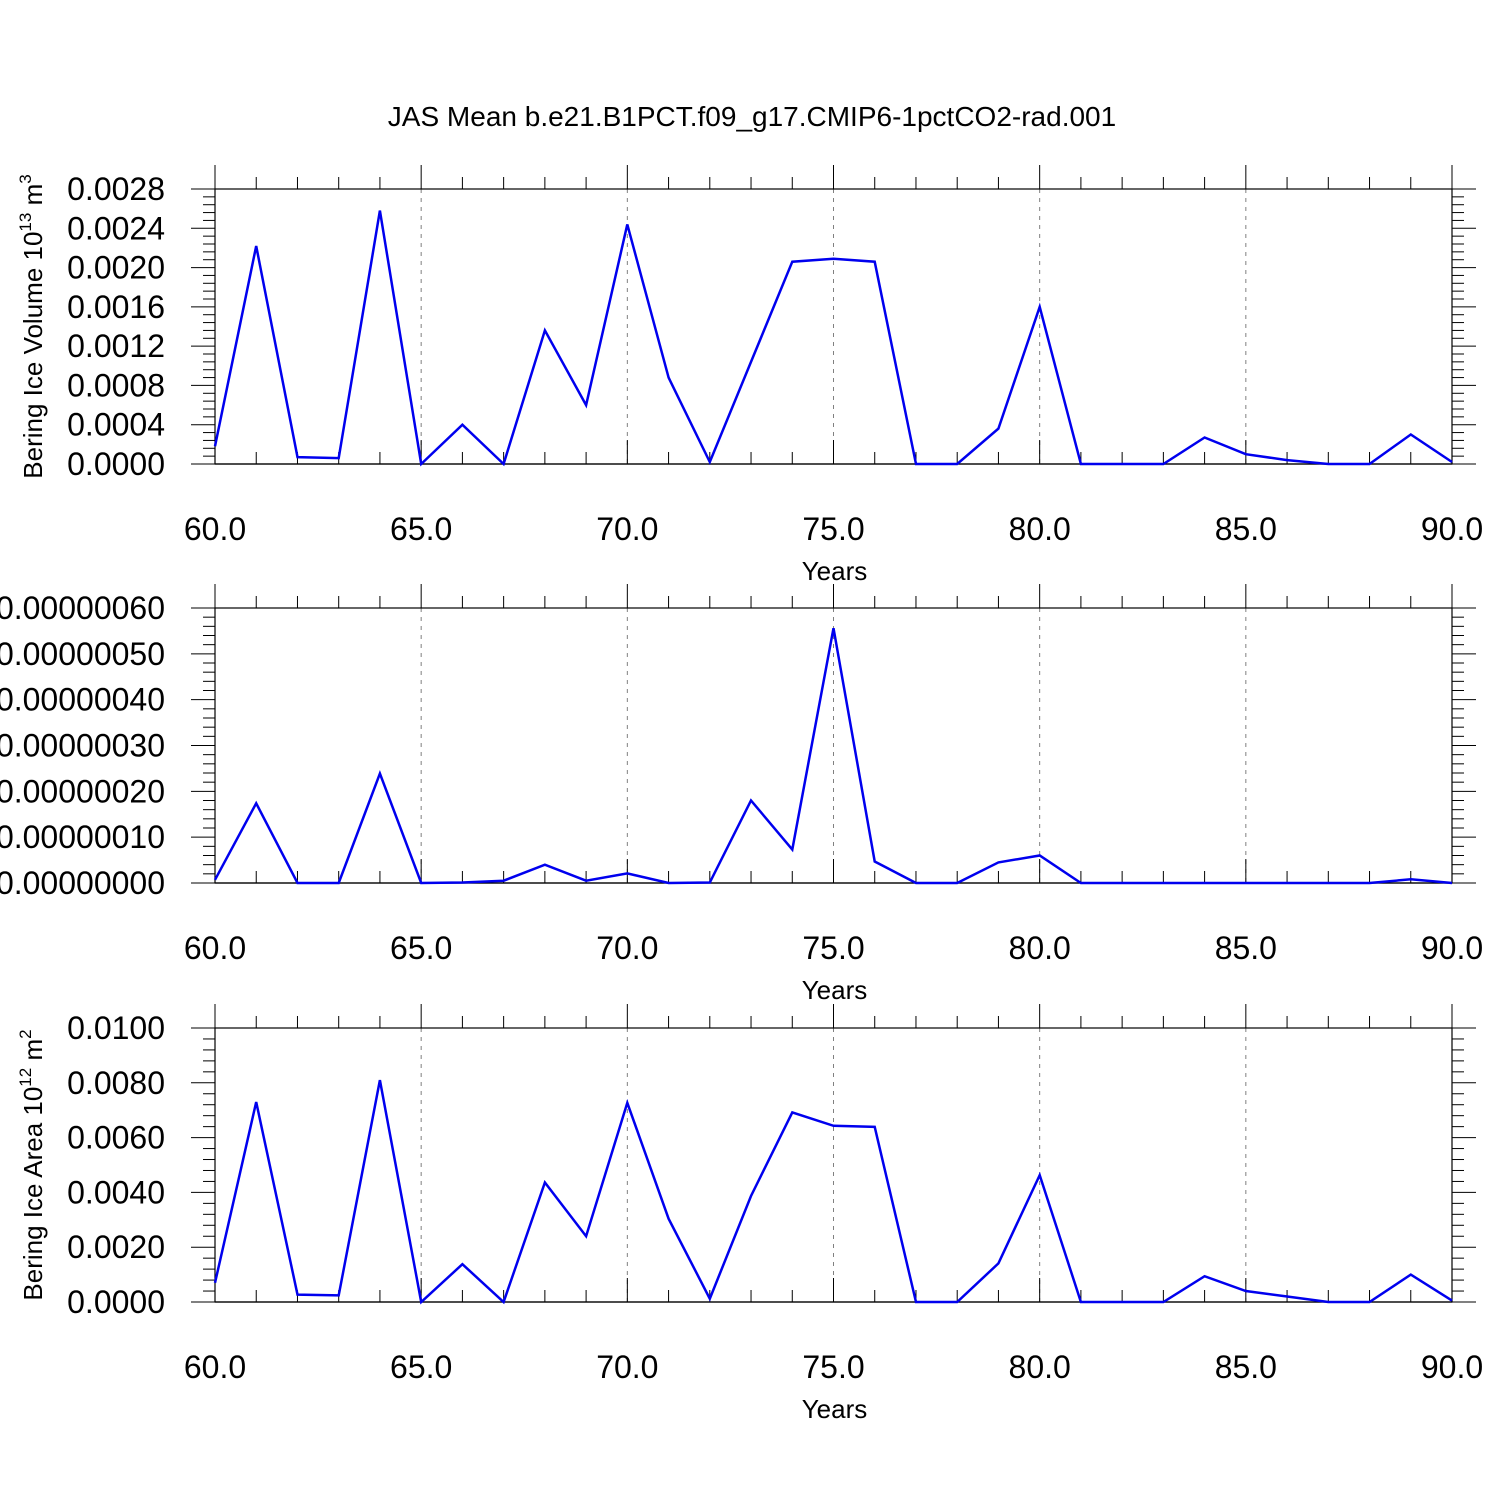  Describe the element at coordinates (116, 1138) in the screenshot. I see `y-tick-label: 0.0060` at that location.